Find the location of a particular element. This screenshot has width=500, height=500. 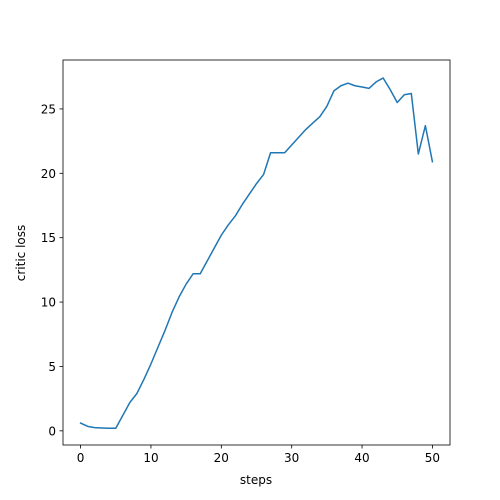

y-axis-label: critic loss is located at coordinates (21, 253).